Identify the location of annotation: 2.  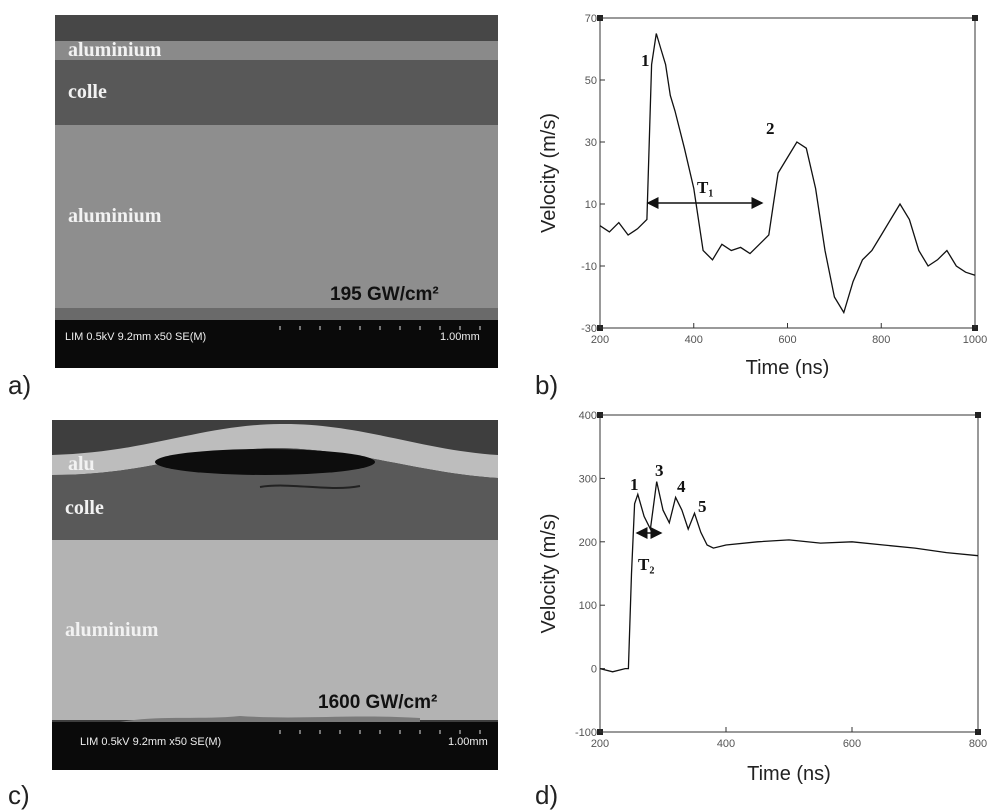
(770, 128).